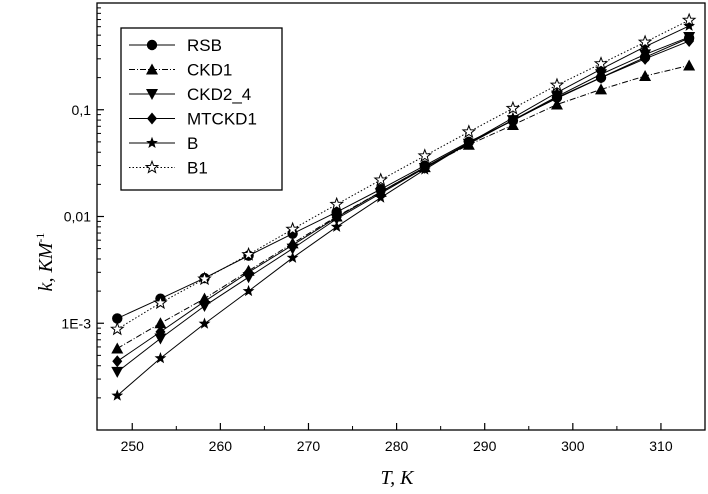  I want to click on x-tick-label: 310, so click(661, 446).